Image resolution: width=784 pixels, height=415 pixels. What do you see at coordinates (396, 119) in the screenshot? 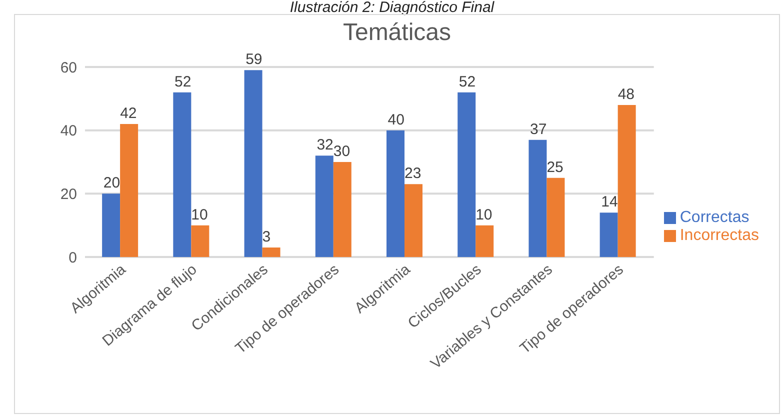
I see `data-label: 40` at bounding box center [396, 119].